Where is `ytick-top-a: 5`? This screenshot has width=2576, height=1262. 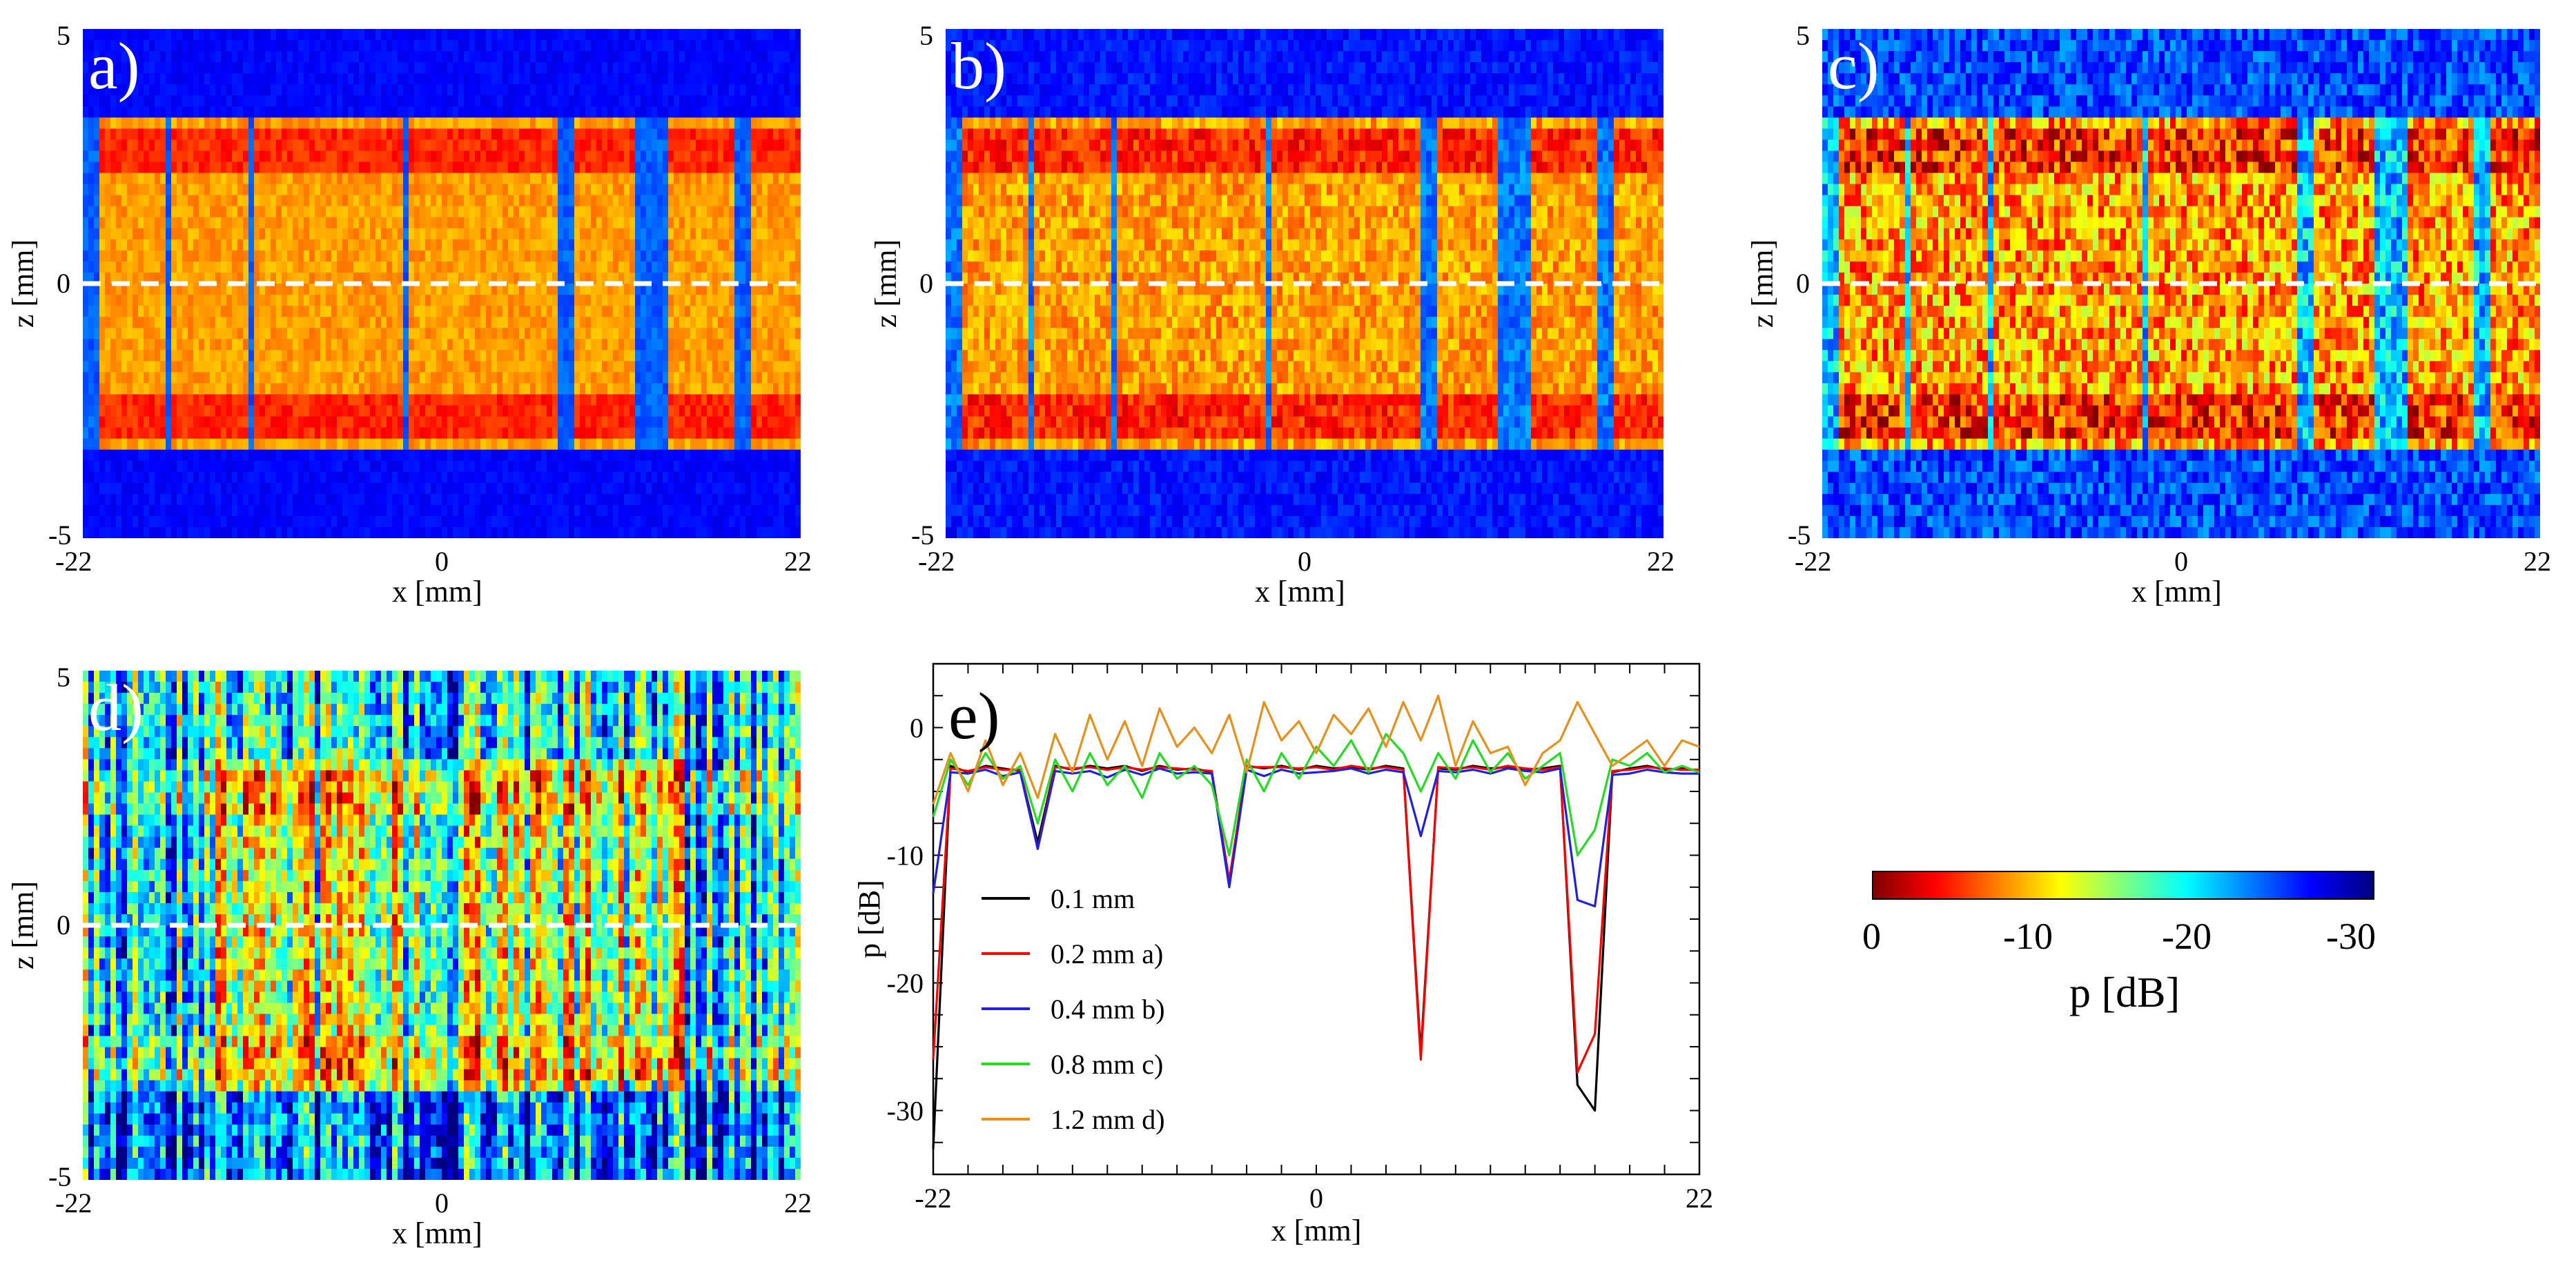 ytick-top-a: 5 is located at coordinates (63, 36).